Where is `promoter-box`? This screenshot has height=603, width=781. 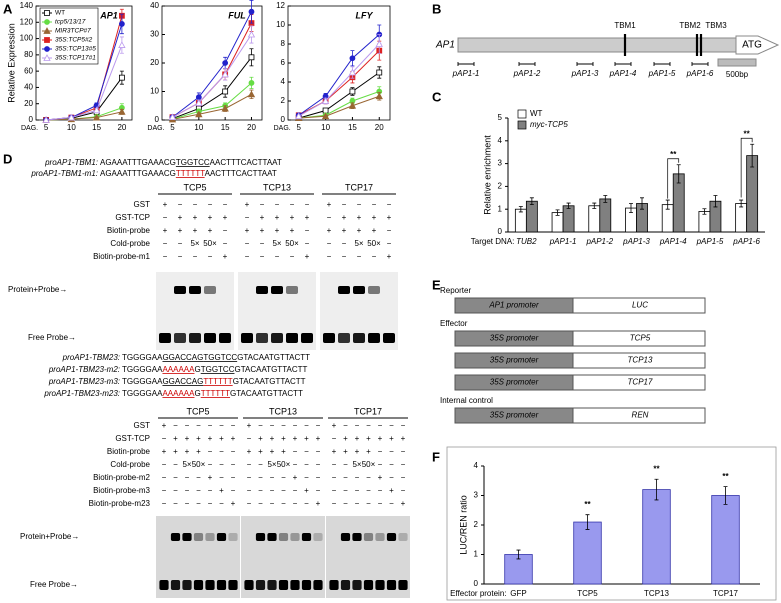
promoter-box is located at coordinates (514, 360).